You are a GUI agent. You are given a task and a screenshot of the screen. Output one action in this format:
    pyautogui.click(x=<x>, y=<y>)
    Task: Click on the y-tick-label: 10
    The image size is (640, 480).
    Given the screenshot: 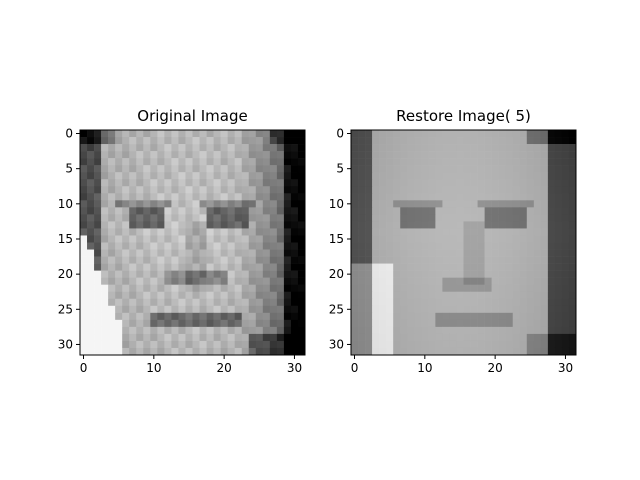 What is the action you would take?
    pyautogui.click(x=65, y=204)
    